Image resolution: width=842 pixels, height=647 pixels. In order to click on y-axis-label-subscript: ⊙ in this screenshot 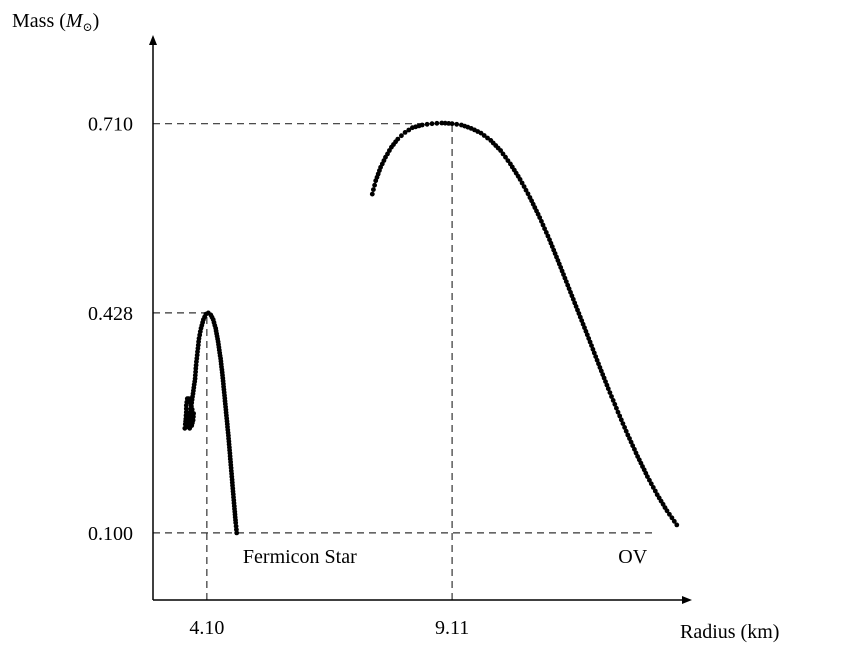, I will do `click(88, 27)`.